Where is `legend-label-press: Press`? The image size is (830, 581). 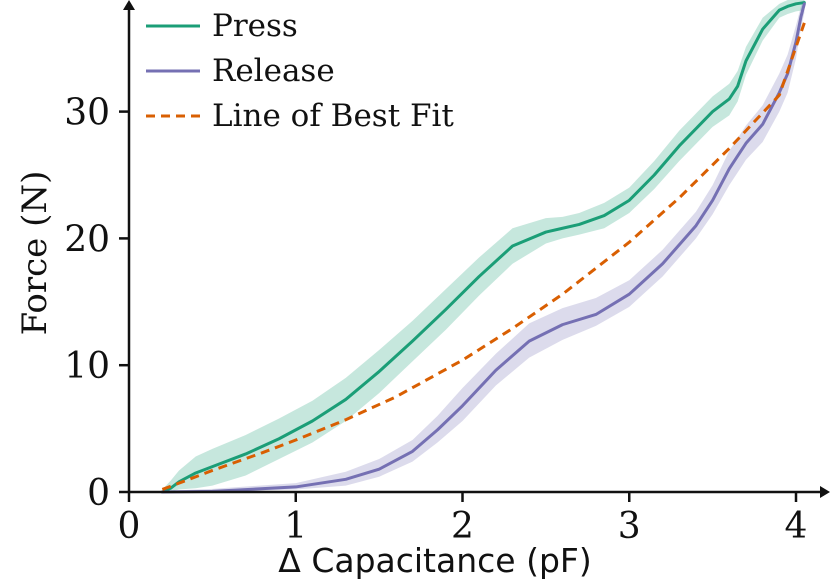 legend-label-press: Press is located at coordinates (255, 26).